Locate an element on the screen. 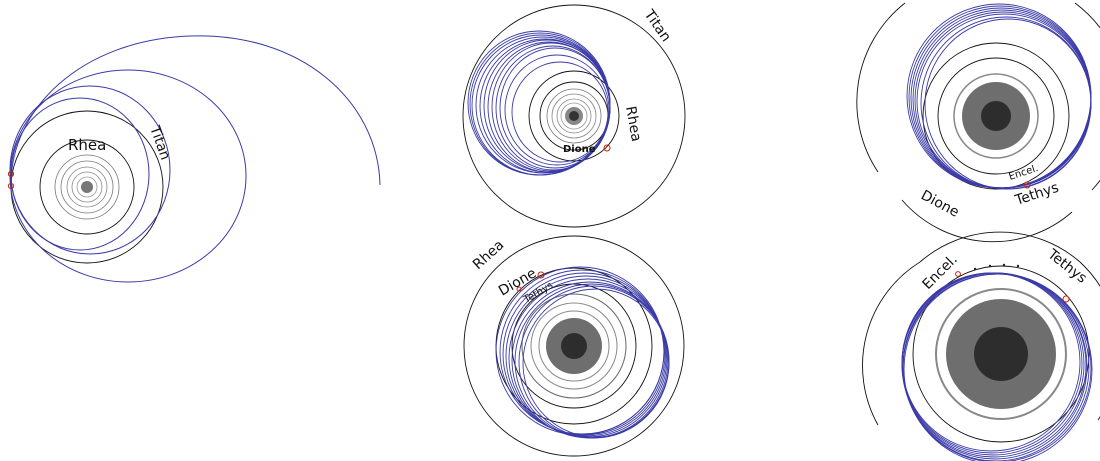 This screenshot has height=461, width=1100. panel-encel-tethys: Encel. Tethys is located at coordinates (981, 346).